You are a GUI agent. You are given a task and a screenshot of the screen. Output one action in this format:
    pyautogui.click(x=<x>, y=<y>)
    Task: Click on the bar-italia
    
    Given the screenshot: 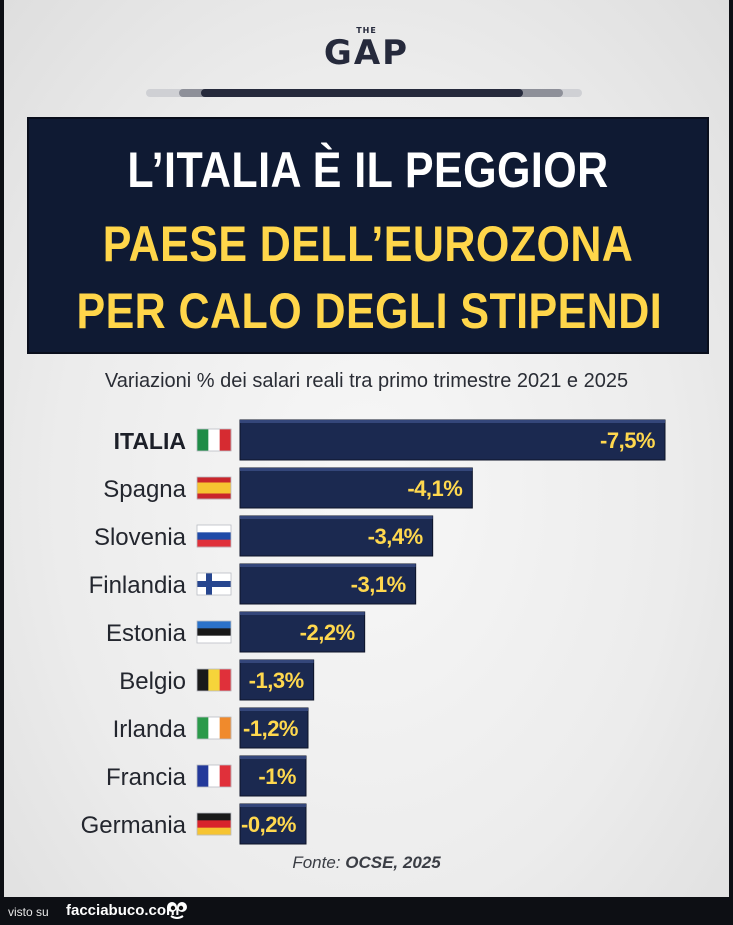 What is the action you would take?
    pyautogui.click(x=452, y=440)
    